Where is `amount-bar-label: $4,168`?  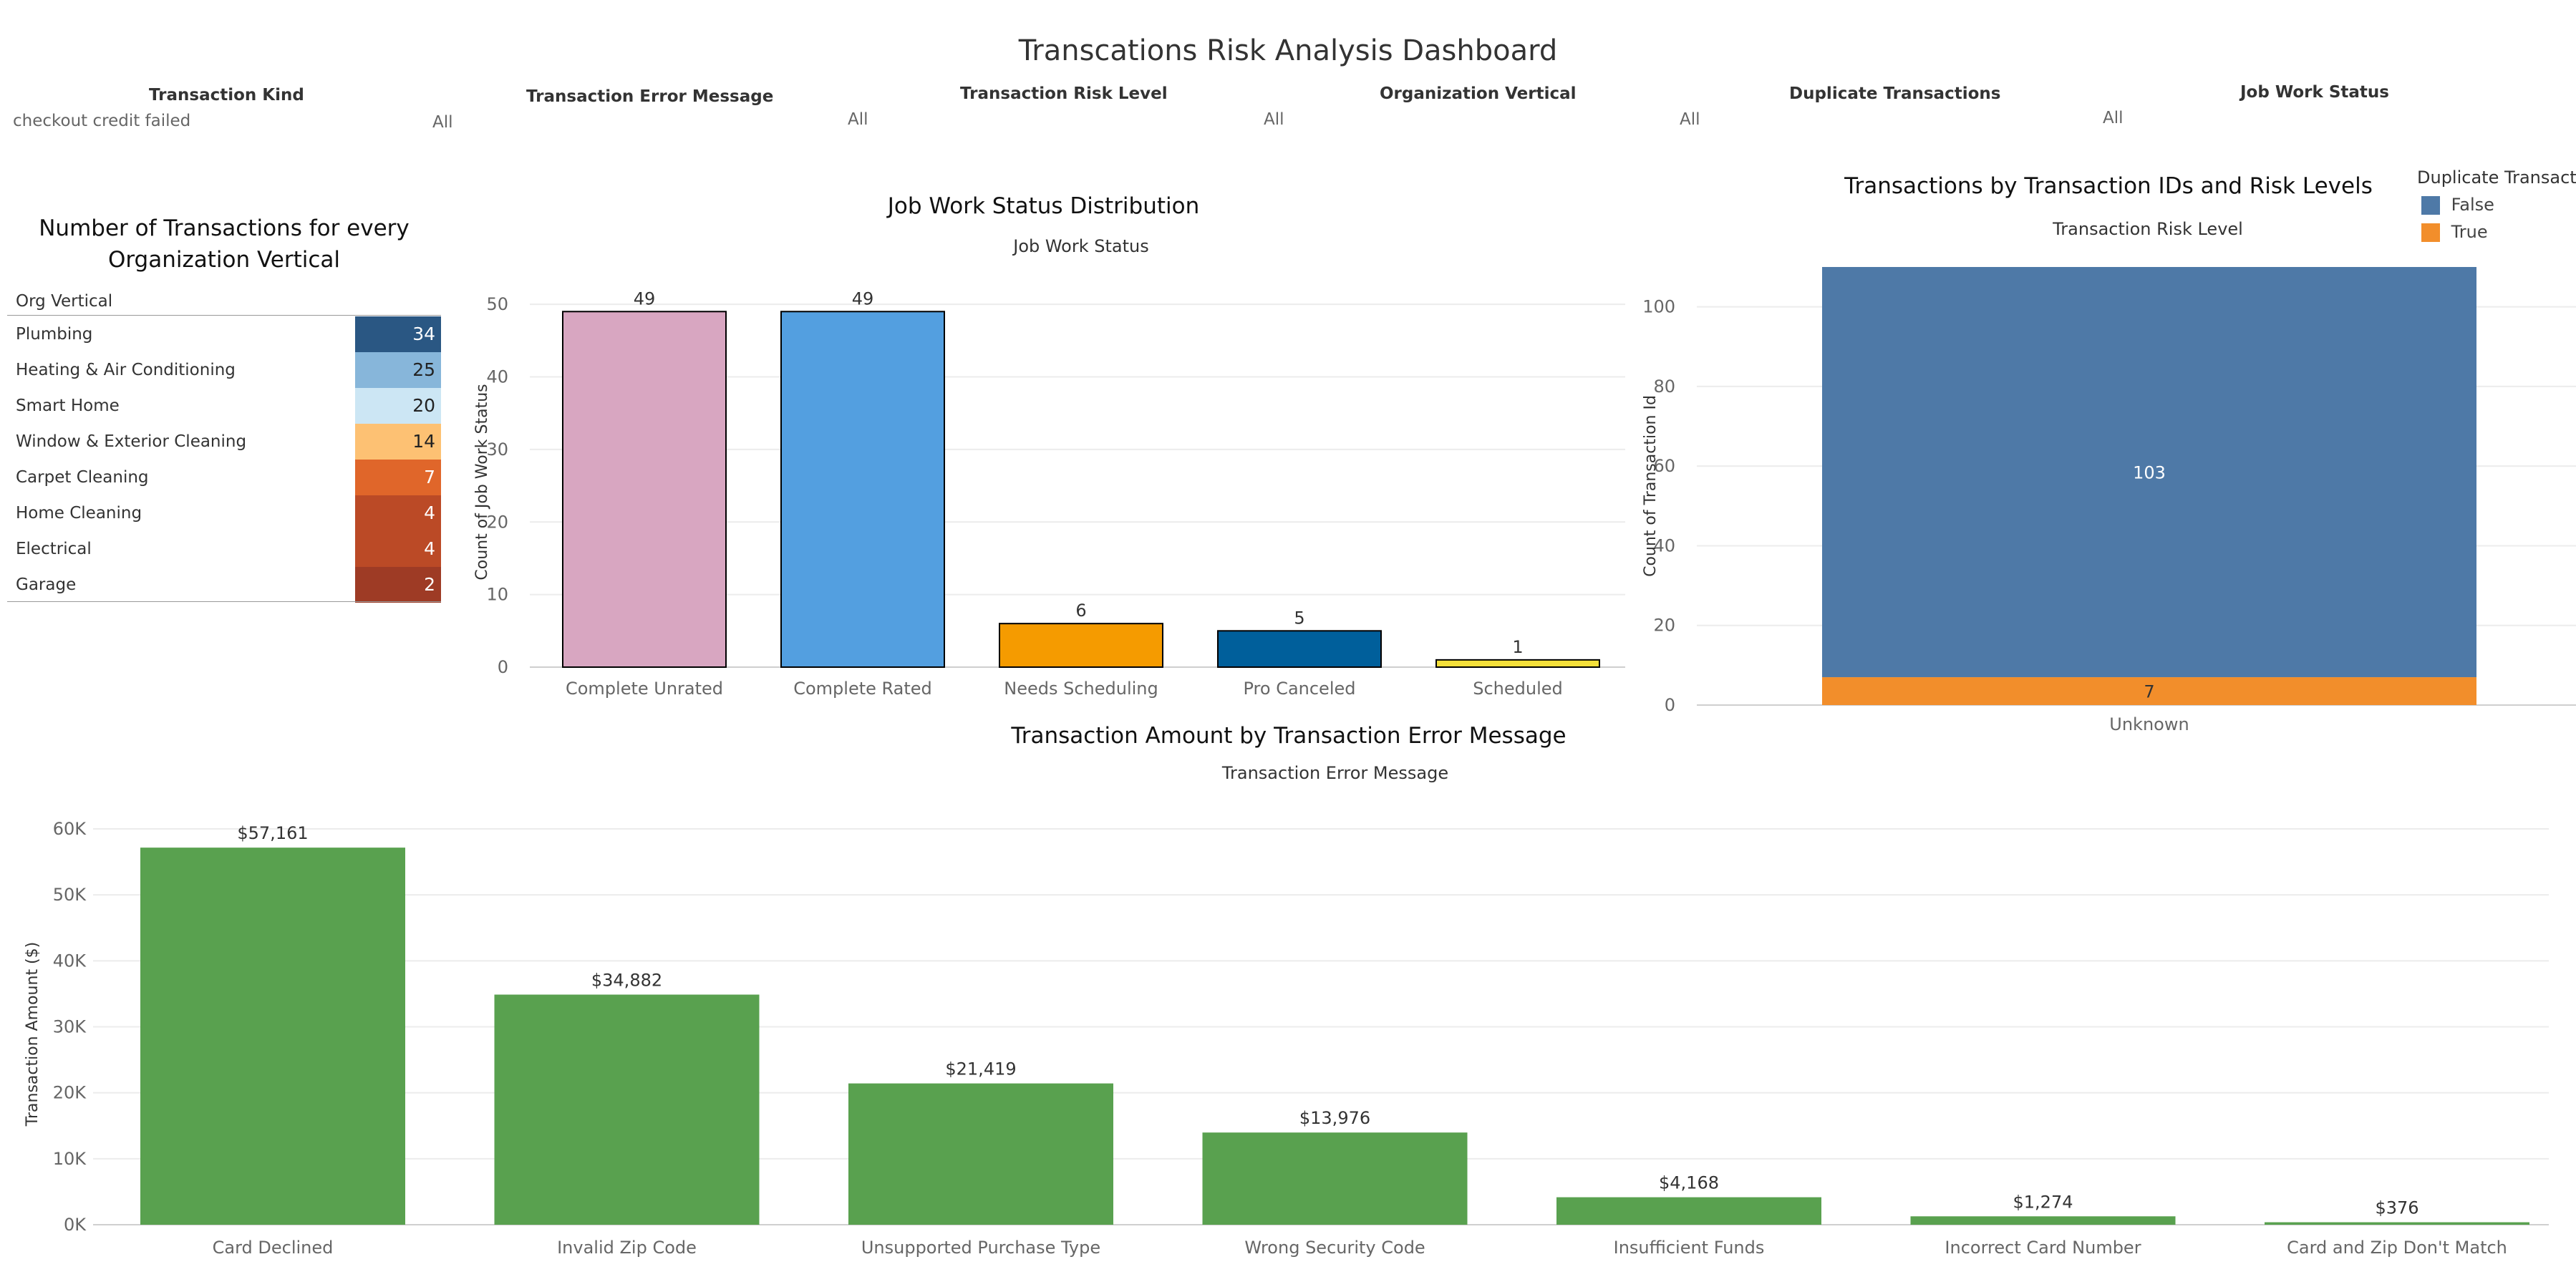
amount-bar-label: $4,168 is located at coordinates (1689, 1183).